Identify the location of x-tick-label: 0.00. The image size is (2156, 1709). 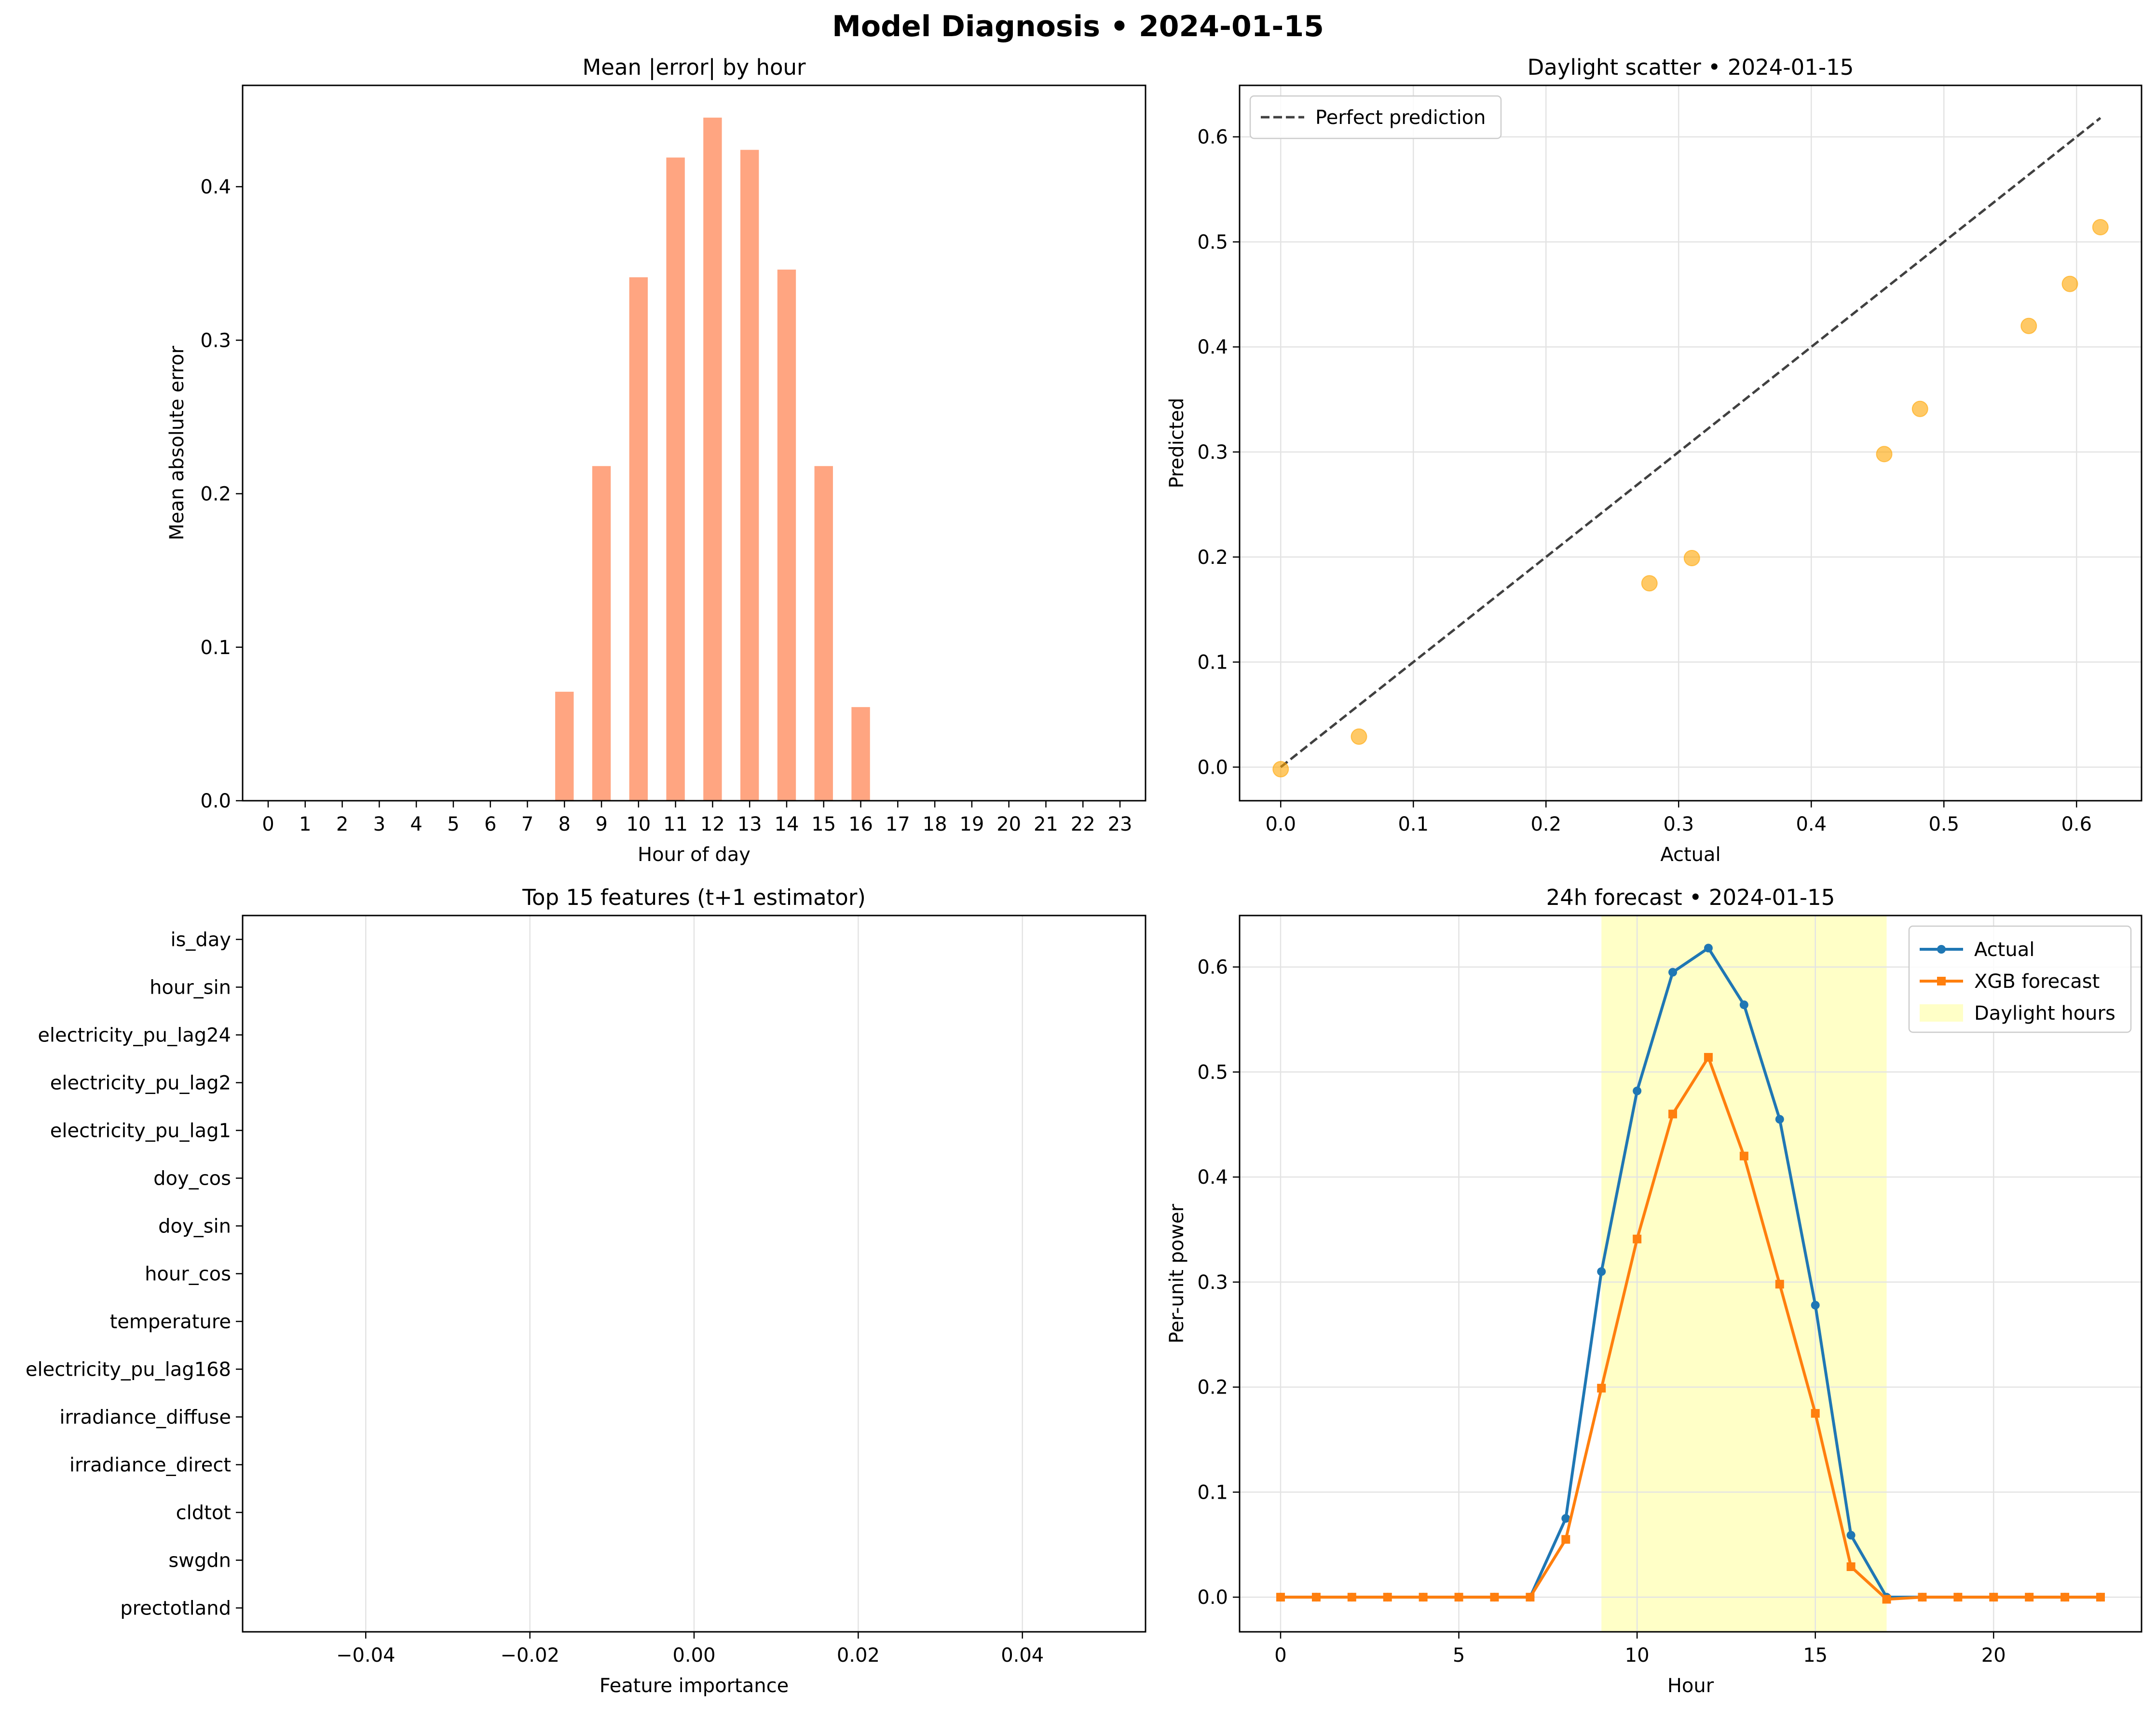
(693, 1655).